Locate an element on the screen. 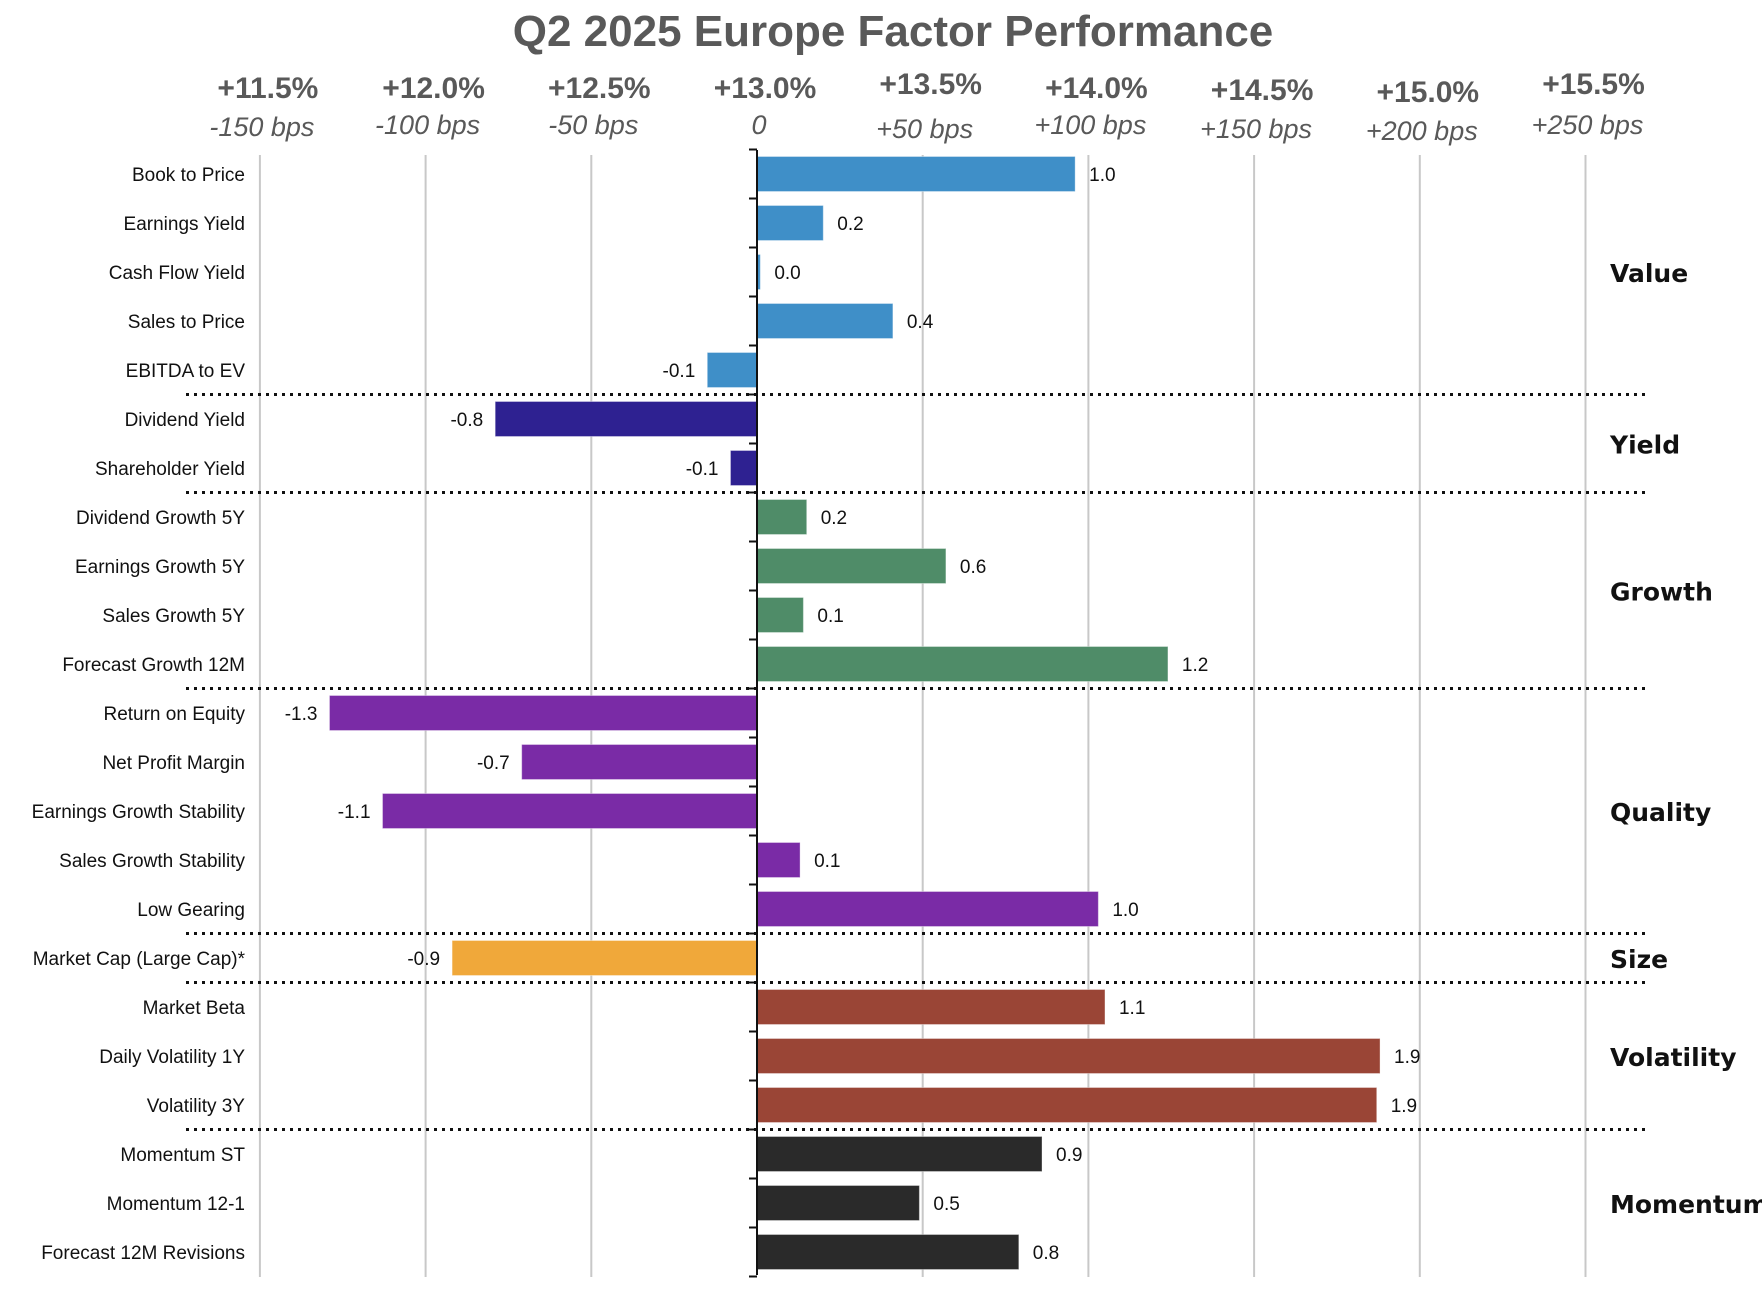 This screenshot has height=1292, width=1762. value-label: 0.4 is located at coordinates (920, 322).